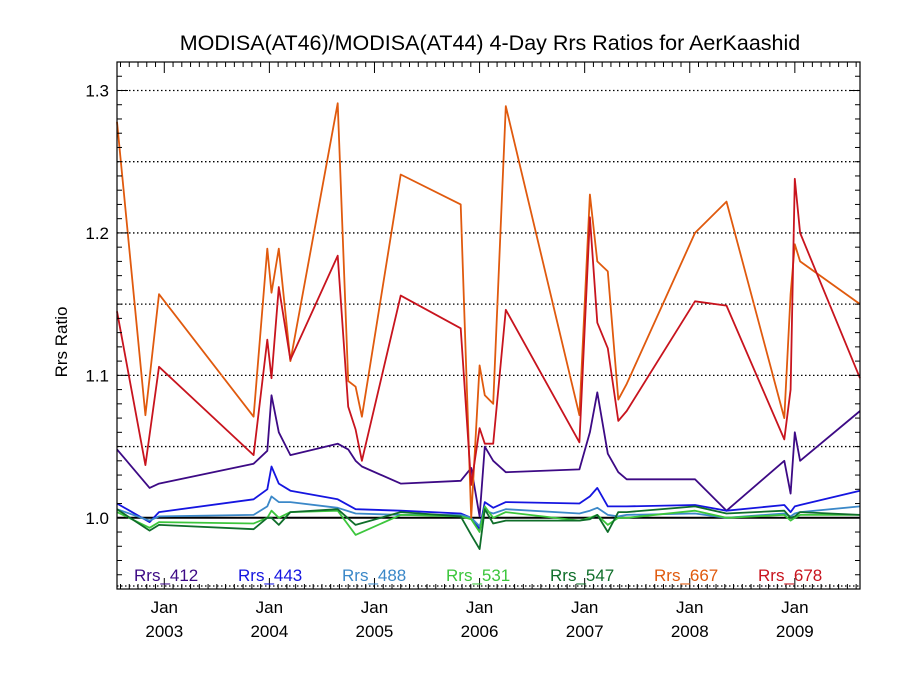 This screenshot has height=675, width=900. Describe the element at coordinates (97, 304) in the screenshot. I see `y-tick-labels: 1.0 1.1 1.2 1.3` at that location.